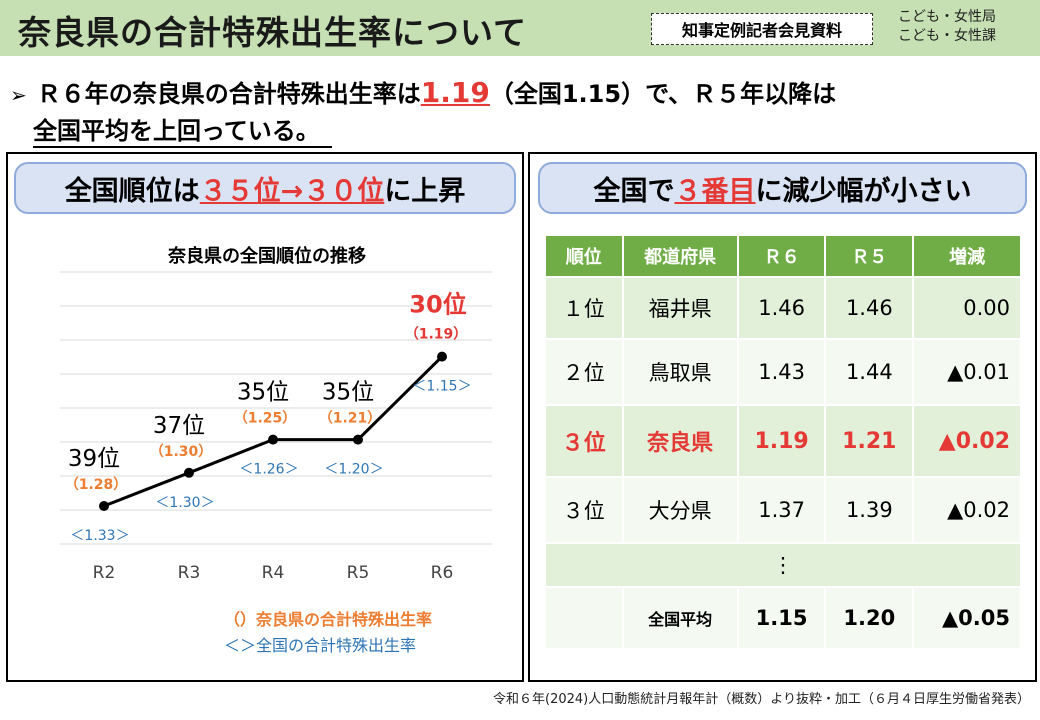  I want to click on rank-label: 37位, so click(179, 426).